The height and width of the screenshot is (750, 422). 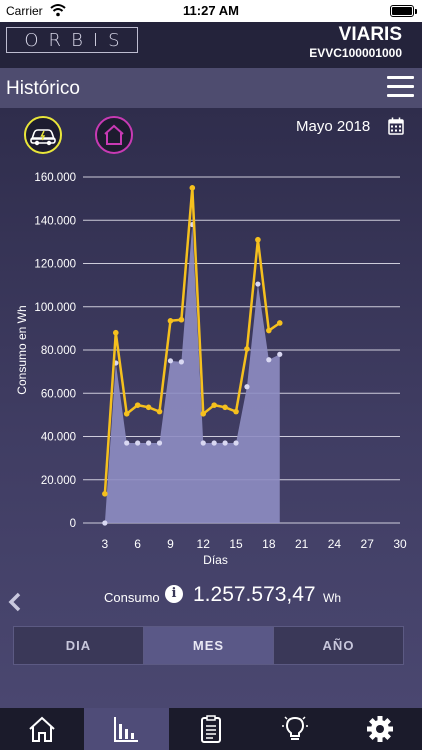 I want to click on nav-history, so click(x=126, y=729).